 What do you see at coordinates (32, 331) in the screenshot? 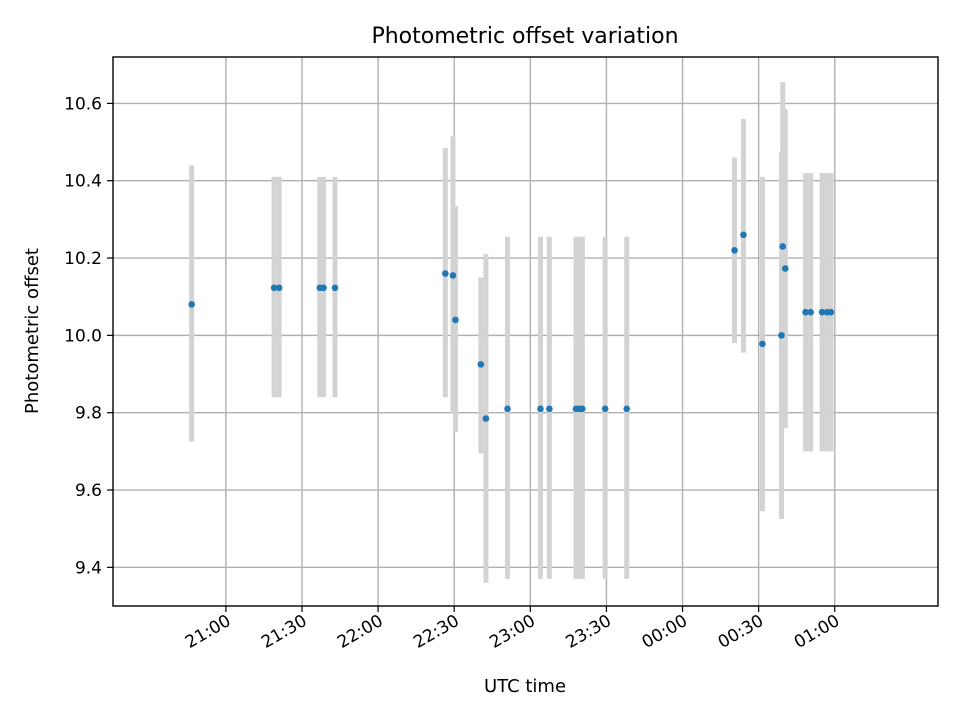
I see `y-axis-label: Photometric offset` at bounding box center [32, 331].